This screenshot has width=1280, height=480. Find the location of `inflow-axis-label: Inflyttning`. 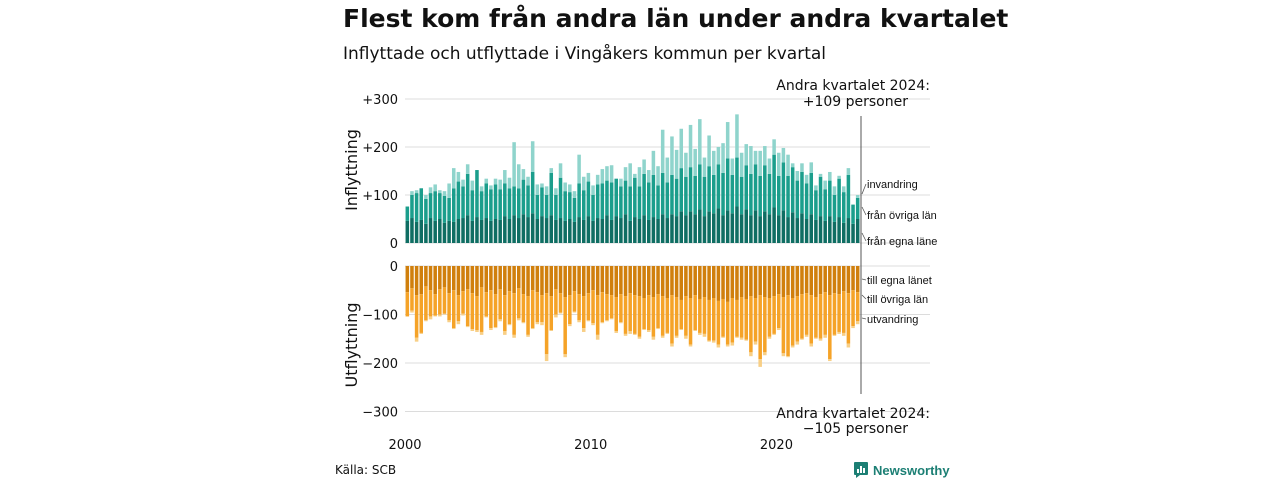

inflow-axis-label: Inflyttning is located at coordinates (351, 170).